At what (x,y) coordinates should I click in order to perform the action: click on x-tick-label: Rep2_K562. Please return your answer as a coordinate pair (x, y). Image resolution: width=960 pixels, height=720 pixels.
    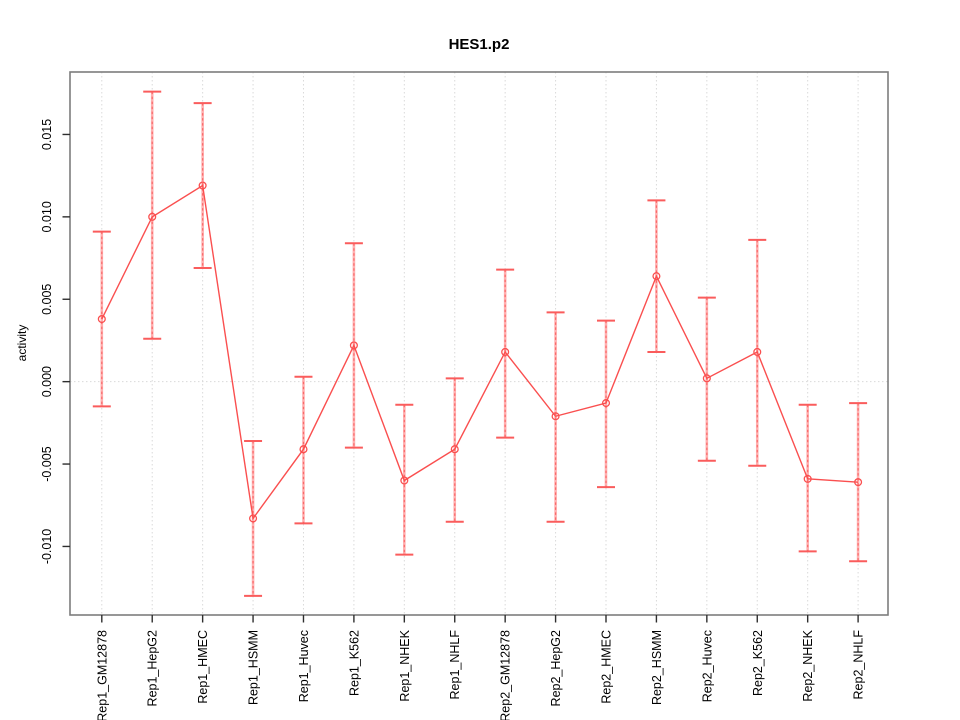
    Looking at the image, I should click on (758, 663).